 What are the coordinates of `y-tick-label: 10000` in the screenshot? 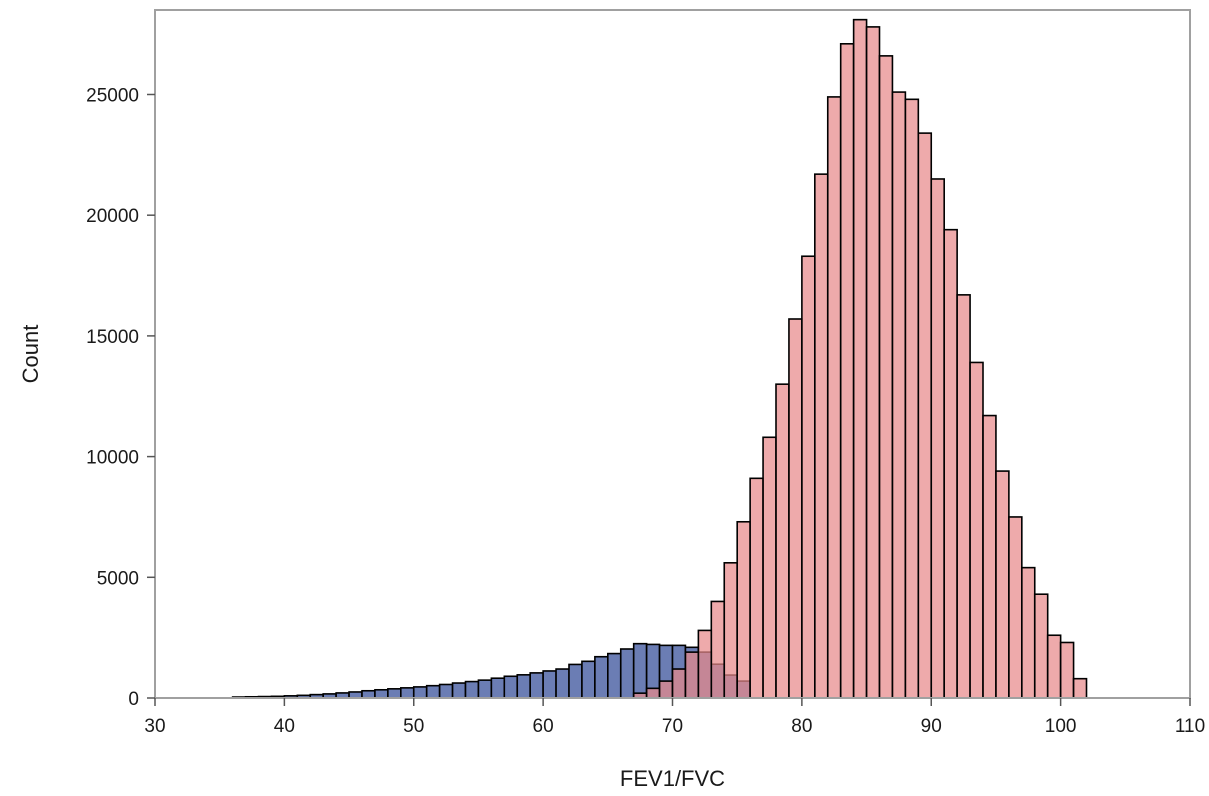 It's located at (112, 458).